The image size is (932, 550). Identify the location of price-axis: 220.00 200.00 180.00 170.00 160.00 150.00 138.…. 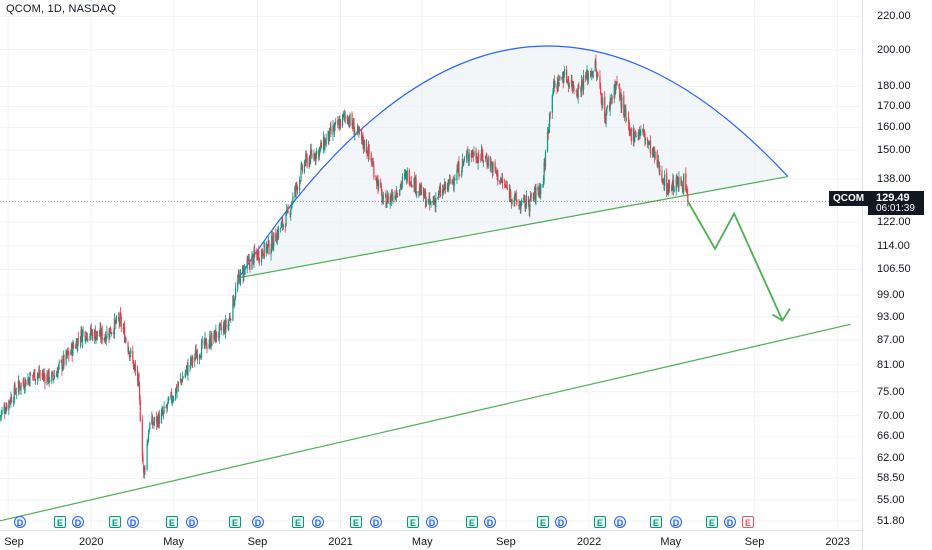
(897, 275).